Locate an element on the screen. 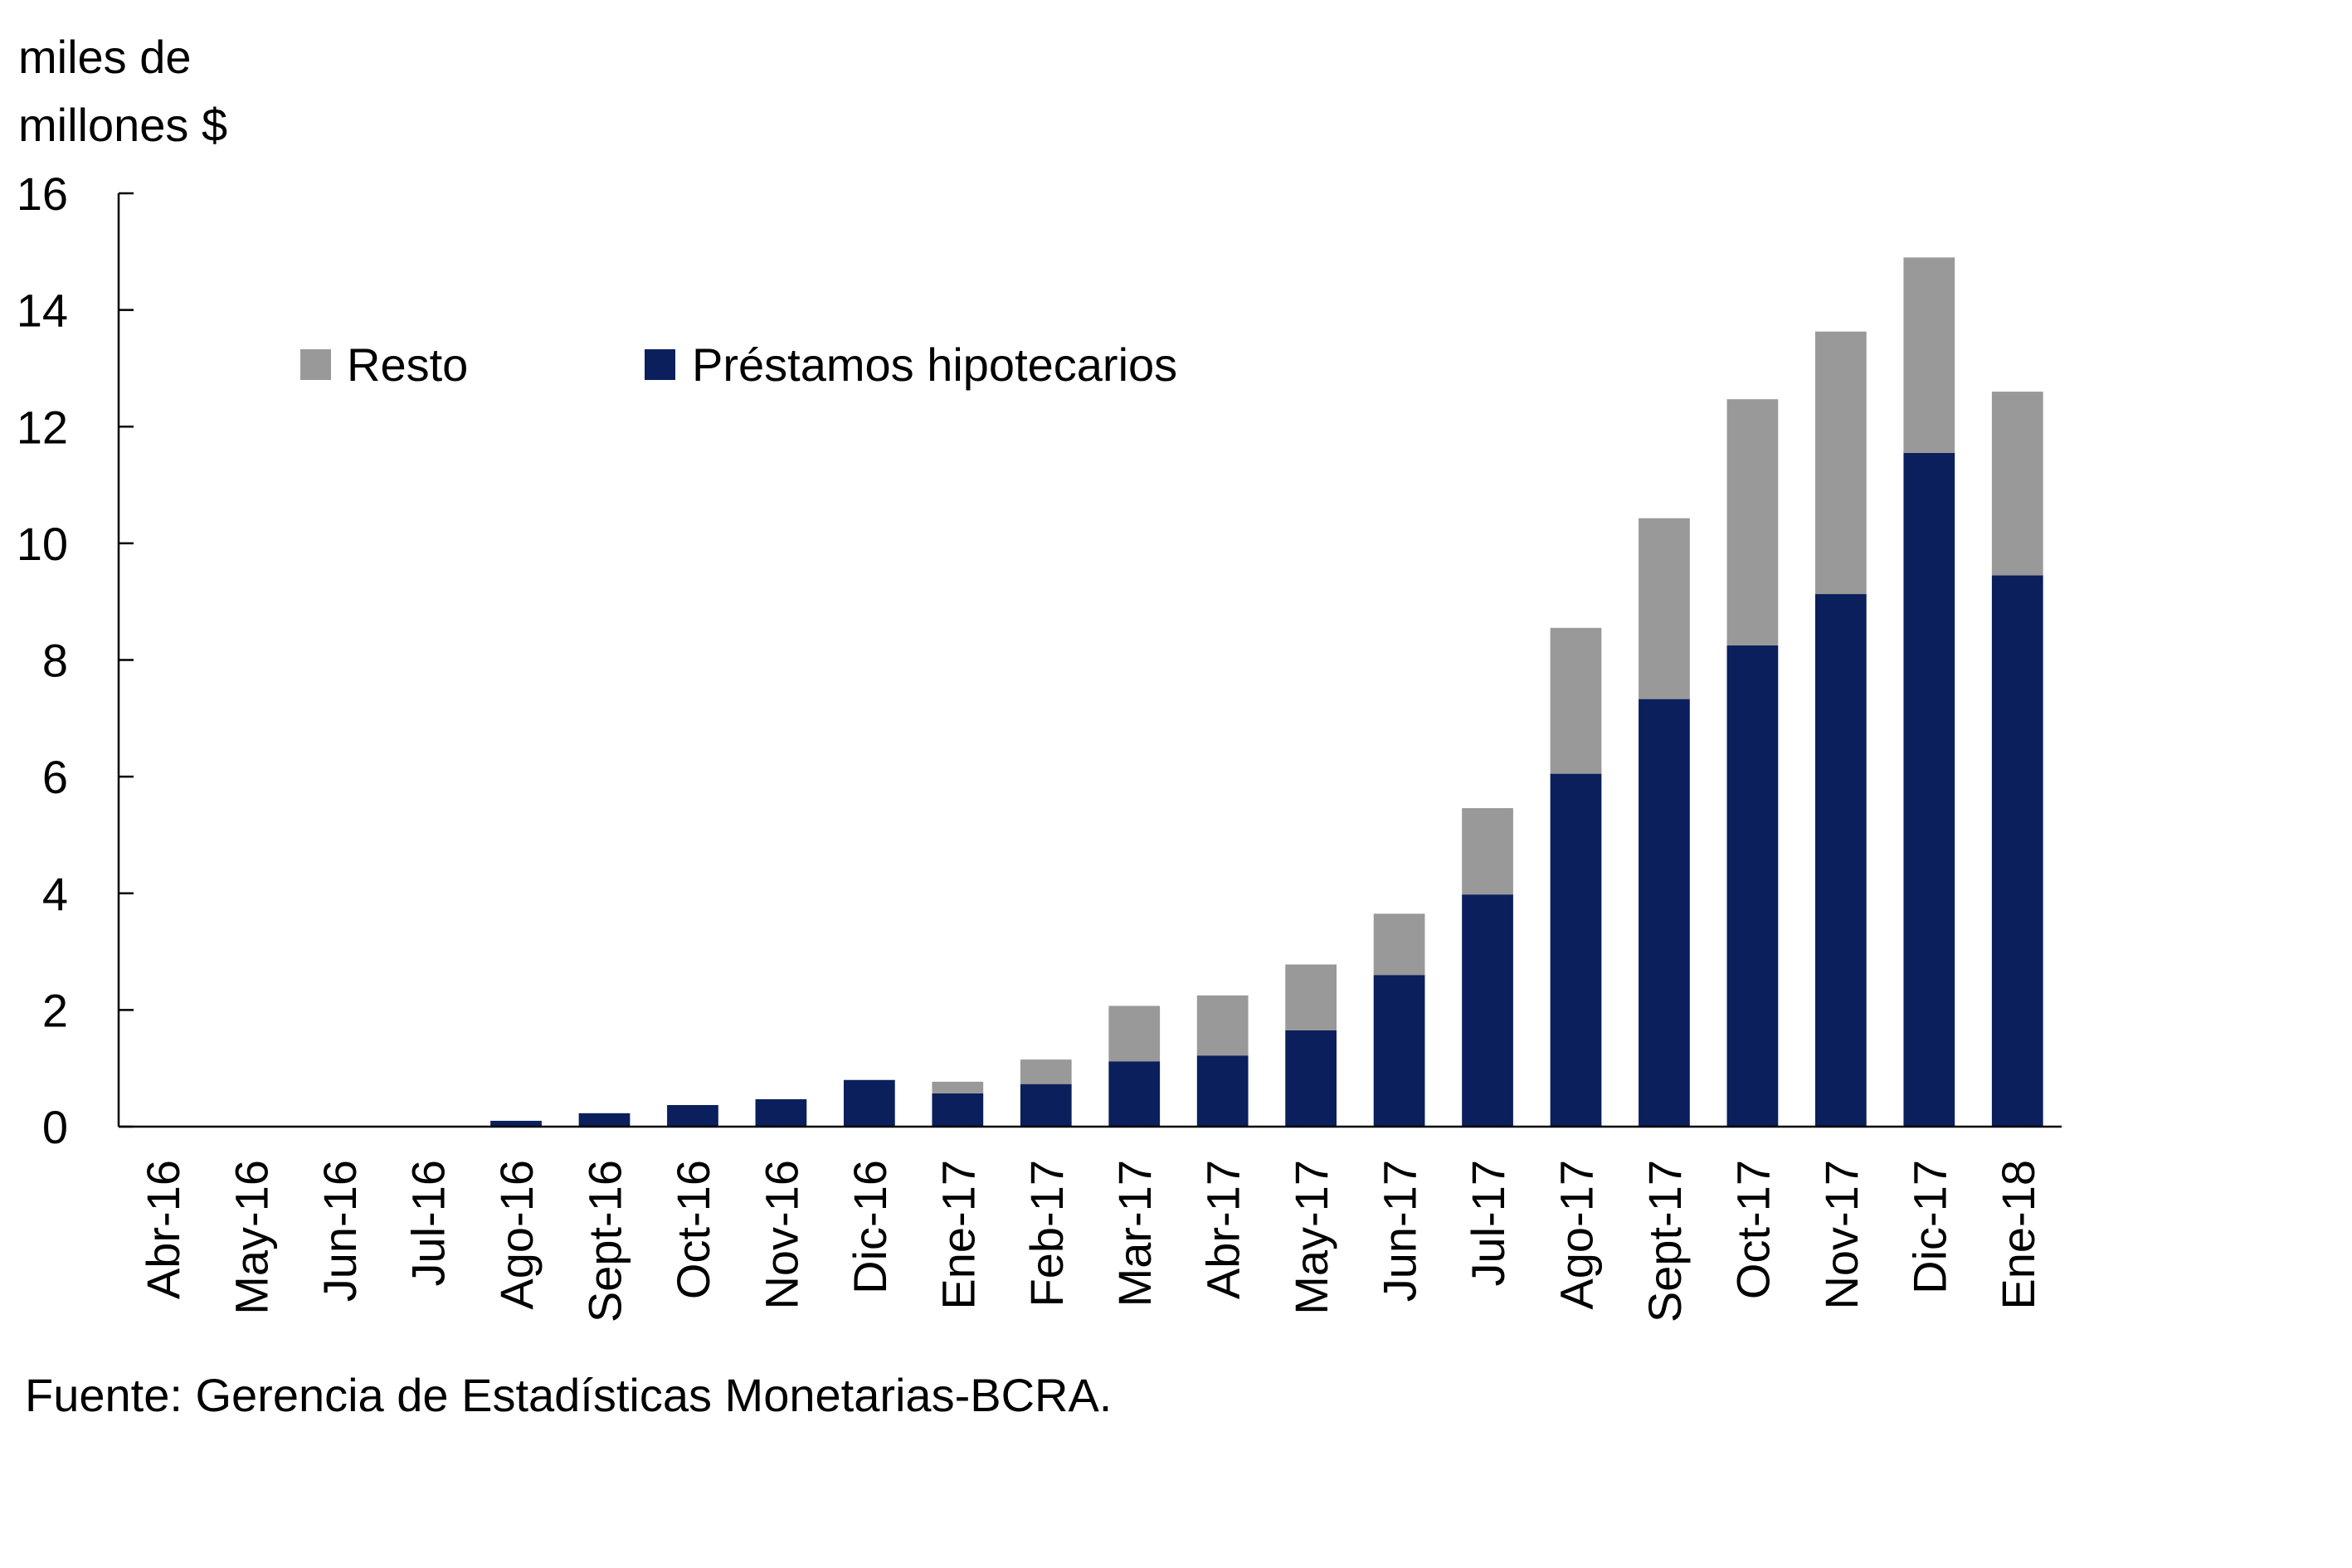  legend-label-resto: Resto is located at coordinates (407, 364).